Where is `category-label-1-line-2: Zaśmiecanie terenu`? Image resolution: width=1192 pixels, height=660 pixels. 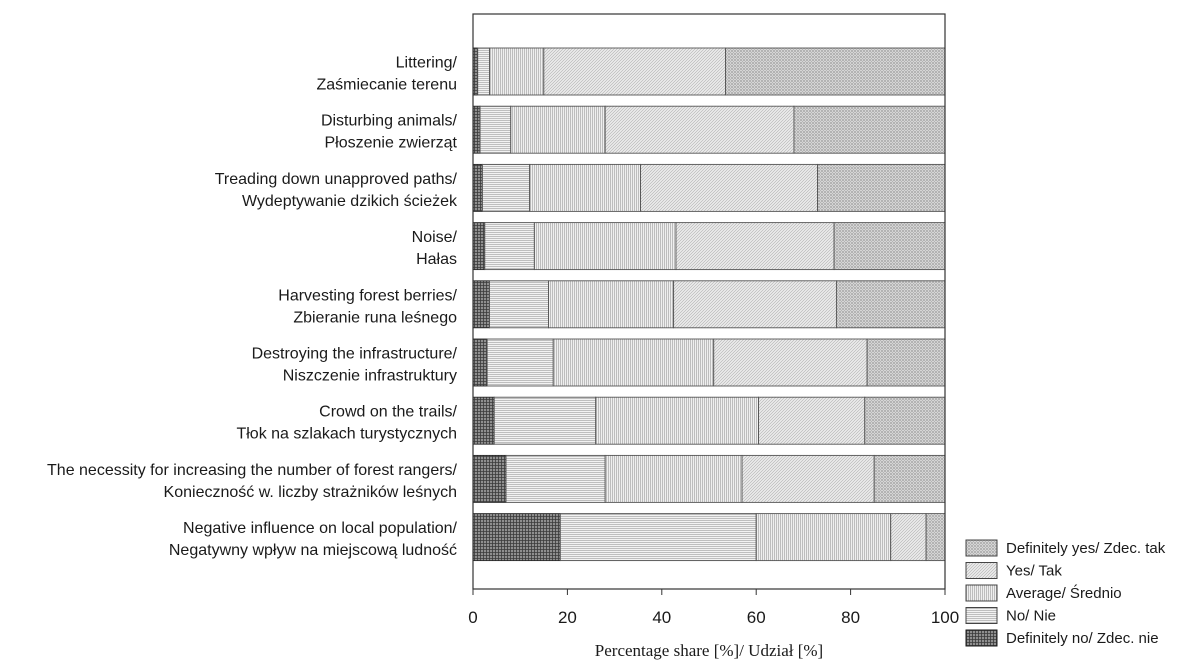 category-label-1-line-2: Zaśmiecanie terenu is located at coordinates (386, 85).